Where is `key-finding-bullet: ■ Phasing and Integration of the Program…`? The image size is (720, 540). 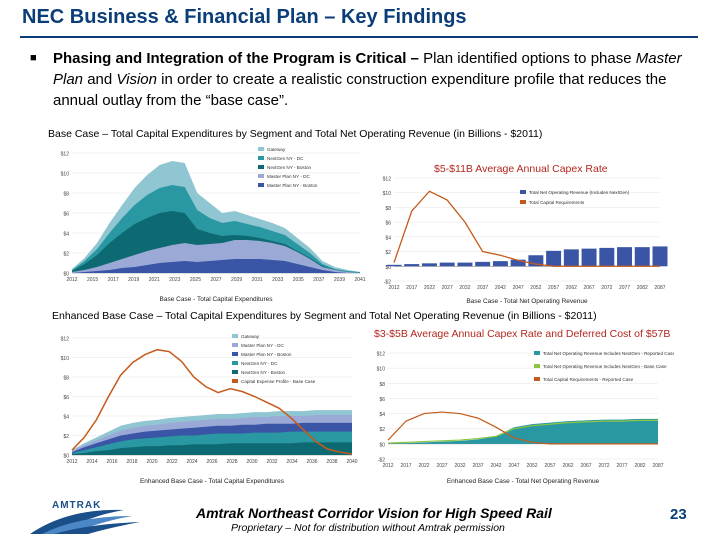 key-finding-bullet: ■ Phasing and Integration of the Program… is located at coordinates (360, 79).